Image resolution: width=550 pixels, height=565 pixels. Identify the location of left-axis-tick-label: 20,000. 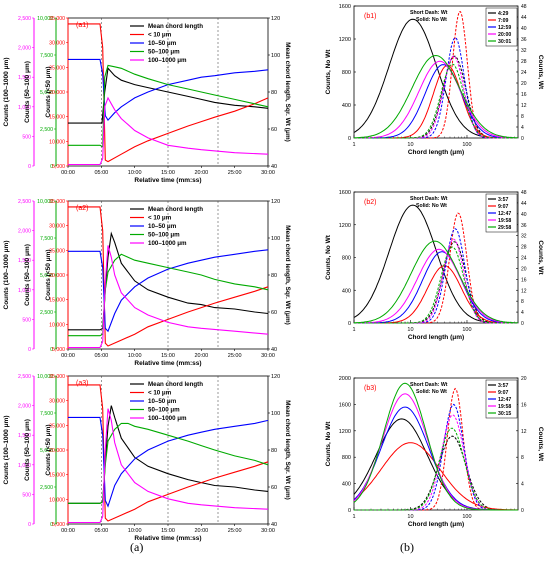
(57, 276).